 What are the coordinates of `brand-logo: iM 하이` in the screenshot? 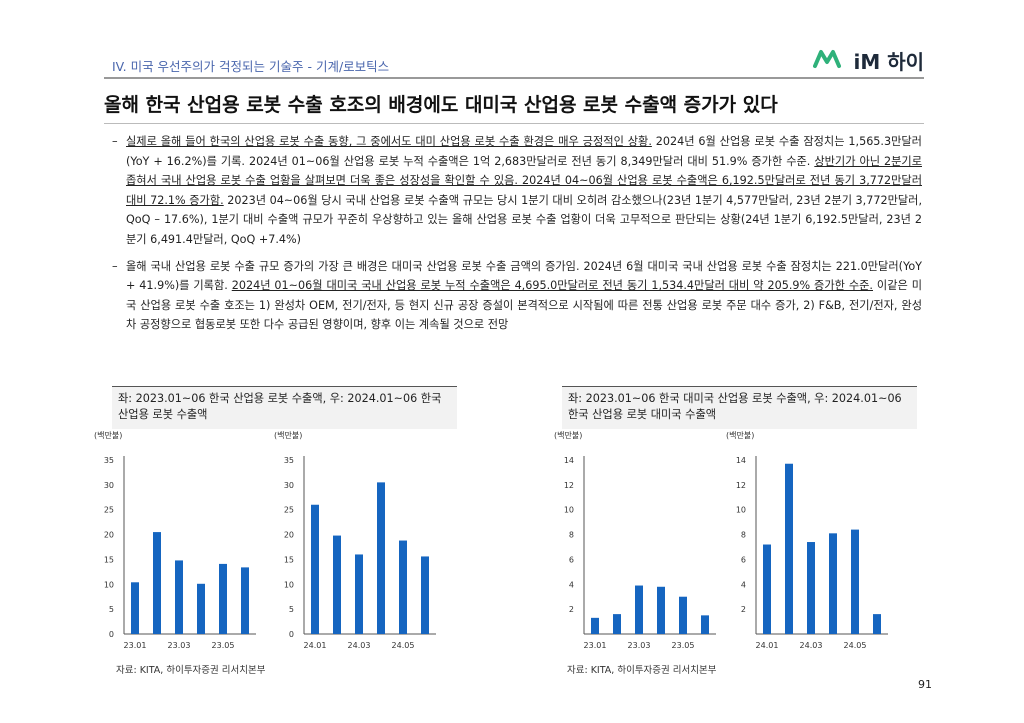 It's located at (868, 60).